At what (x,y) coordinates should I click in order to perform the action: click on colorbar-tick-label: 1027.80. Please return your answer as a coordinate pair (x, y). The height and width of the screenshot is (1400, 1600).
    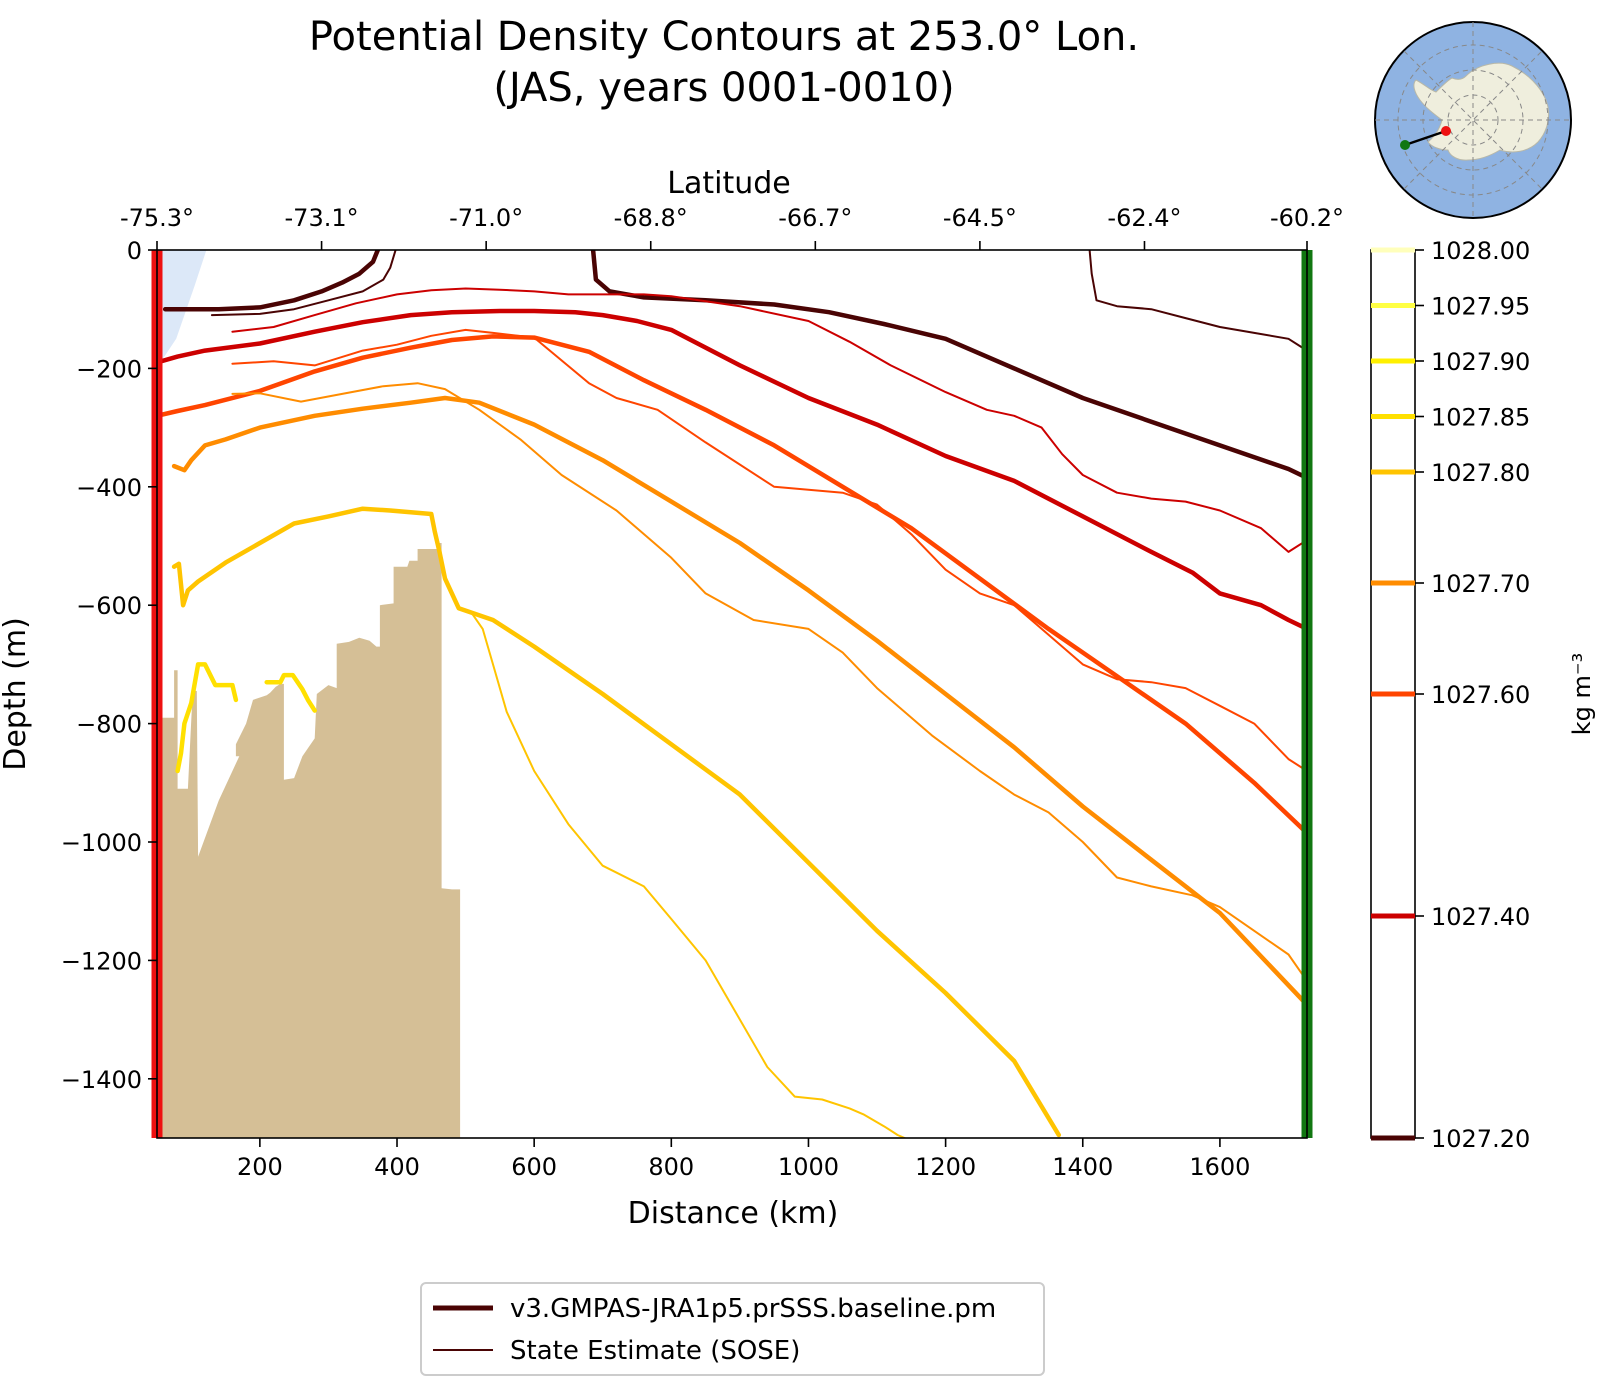
    Looking at the image, I should click on (1480, 473).